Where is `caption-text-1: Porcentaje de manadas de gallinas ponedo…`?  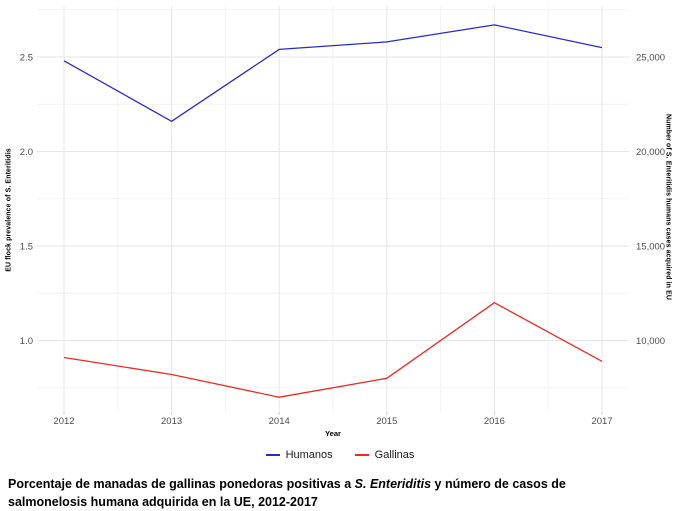
caption-text-1: Porcentaje de manadas de gallinas ponedo… is located at coordinates (181, 484).